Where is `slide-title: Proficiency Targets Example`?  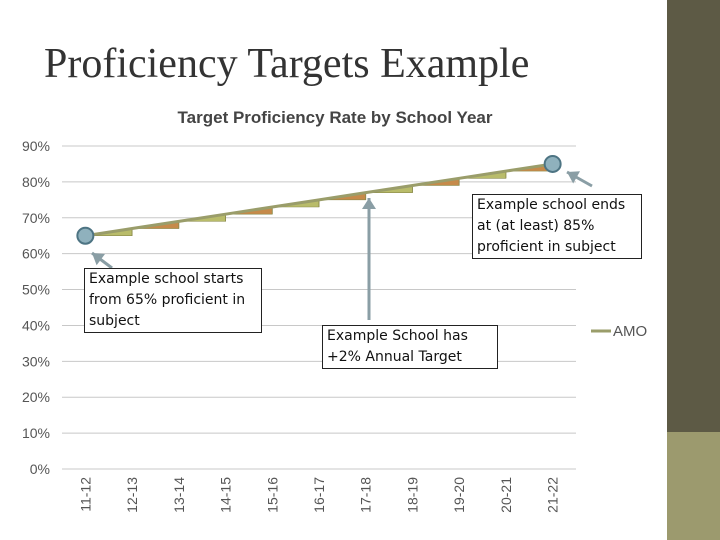
slide-title: Proficiency Targets Example is located at coordinates (287, 64).